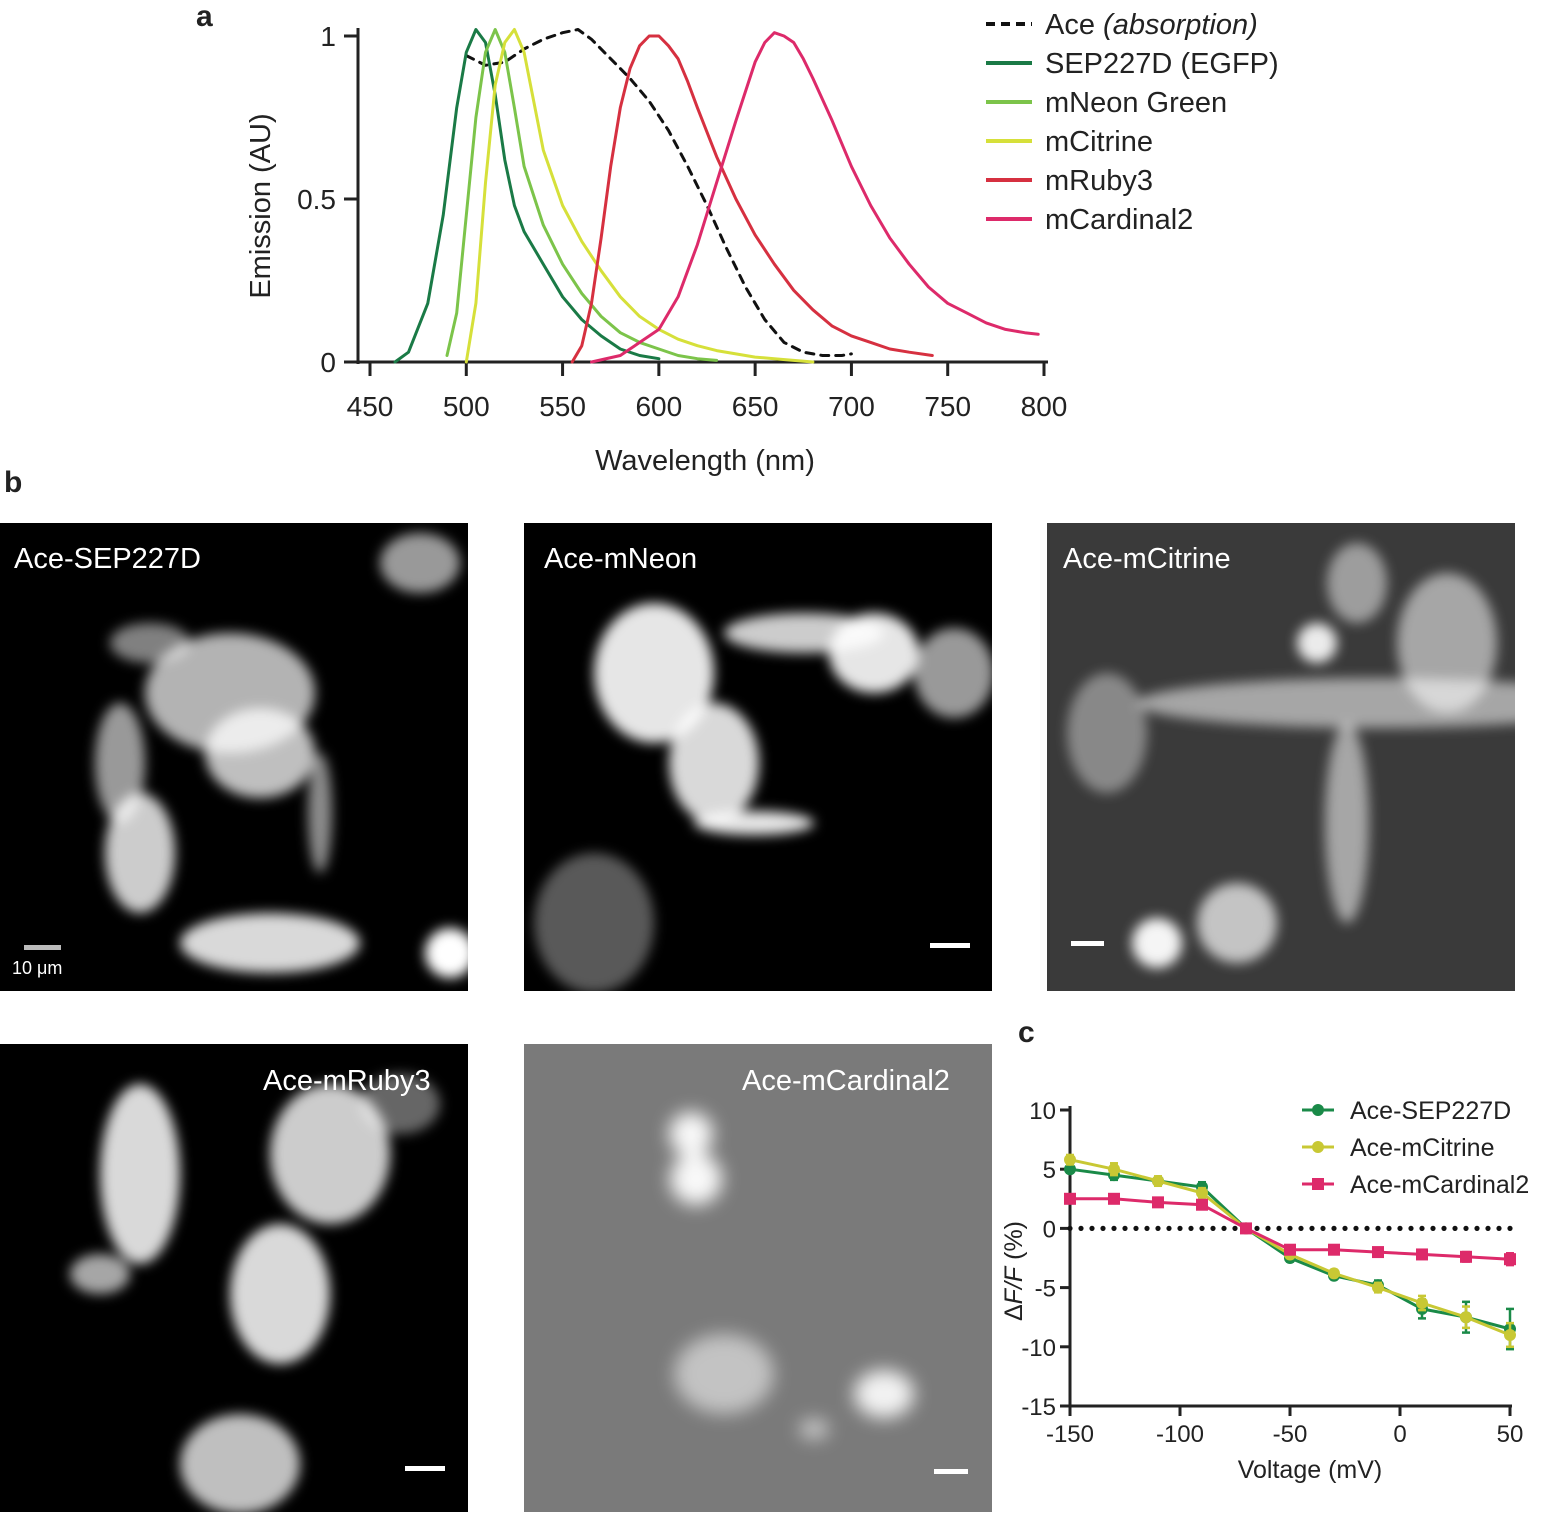 This screenshot has height=1514, width=1546. Describe the element at coordinates (1044, 406) in the screenshot. I see `x-tick-label: 800` at that location.